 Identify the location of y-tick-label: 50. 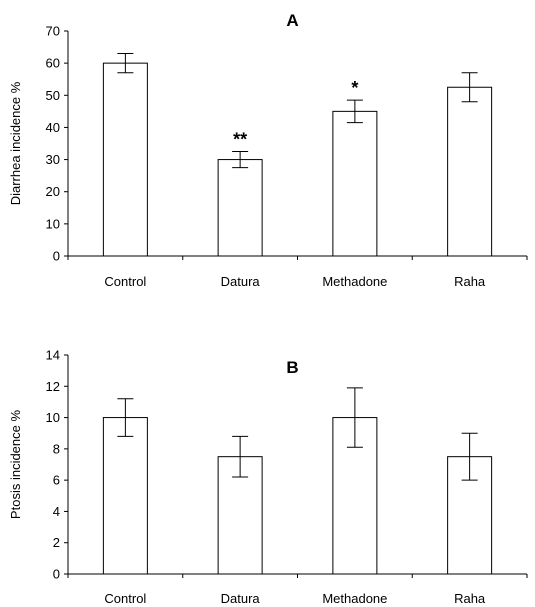
(53, 95).